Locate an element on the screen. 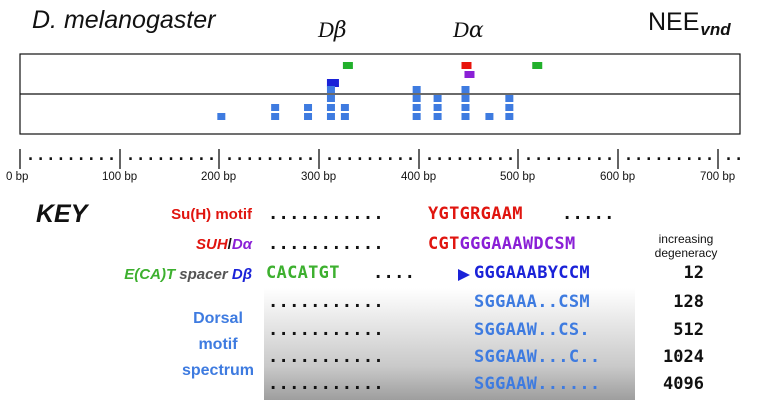 This screenshot has width=761, height=410. dorsal-spectrum-shading is located at coordinates (449, 344).